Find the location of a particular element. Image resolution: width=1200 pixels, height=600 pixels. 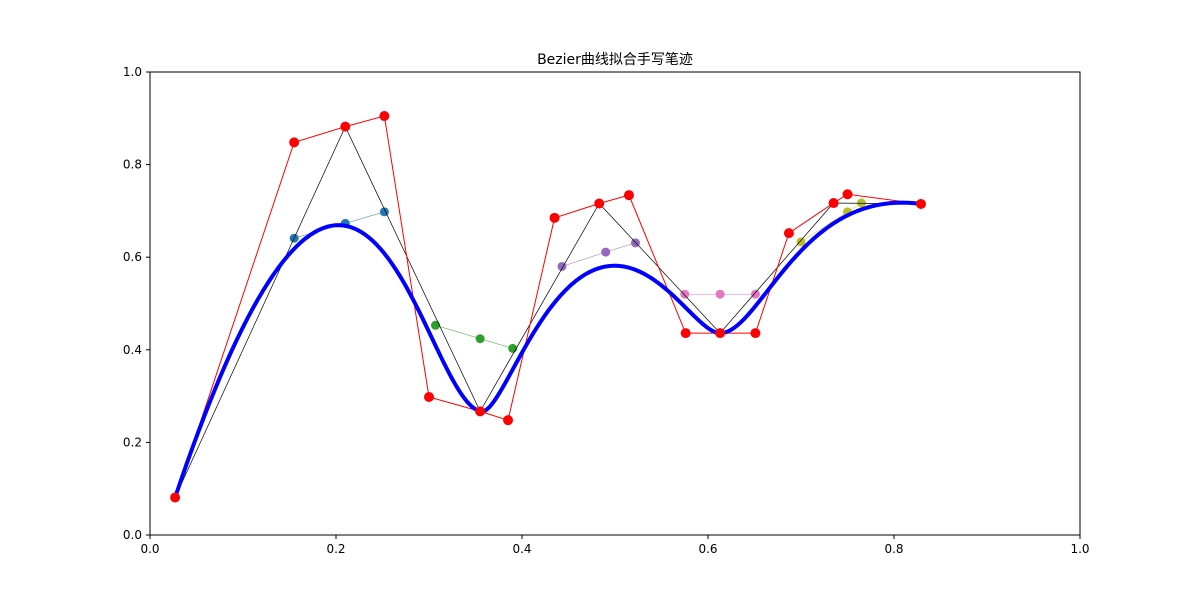

y-tick-label: 0.8 is located at coordinates (132, 165).